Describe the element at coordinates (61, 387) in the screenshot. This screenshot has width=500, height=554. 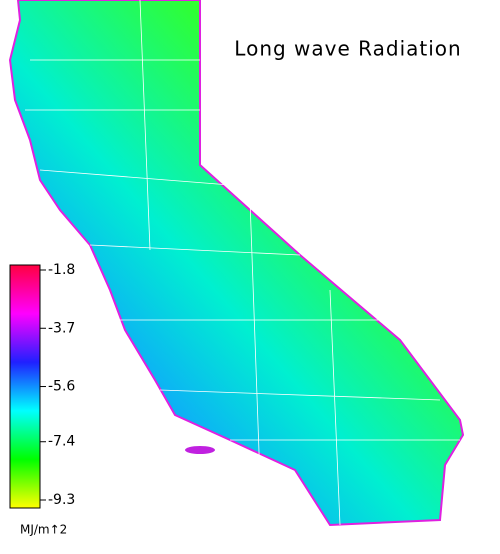
I see `colorbar-tick-label: -5.6` at that location.